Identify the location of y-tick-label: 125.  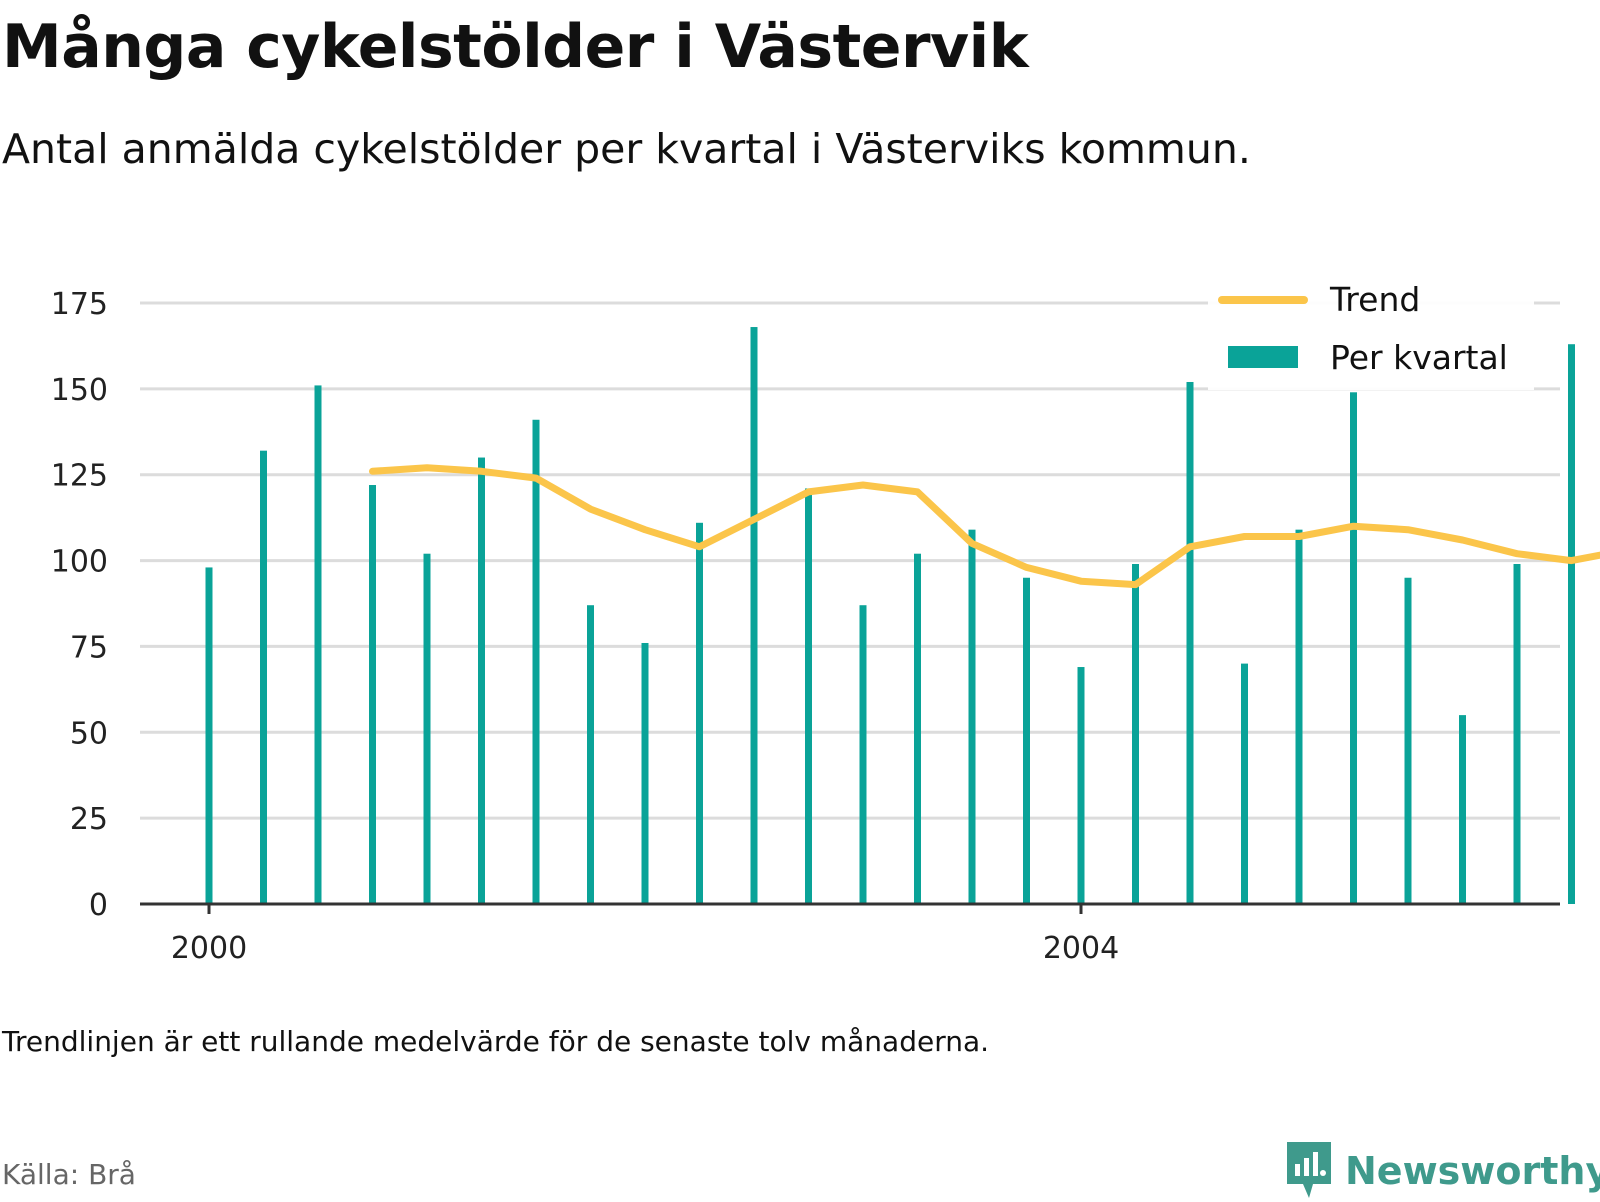
(79, 476).